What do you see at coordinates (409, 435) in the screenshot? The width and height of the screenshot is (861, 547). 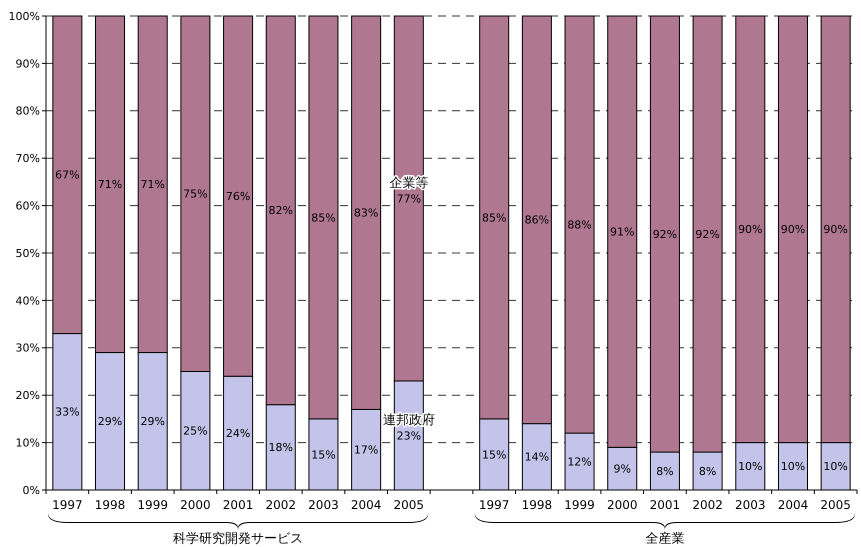 I see `data-label: 23%` at bounding box center [409, 435].